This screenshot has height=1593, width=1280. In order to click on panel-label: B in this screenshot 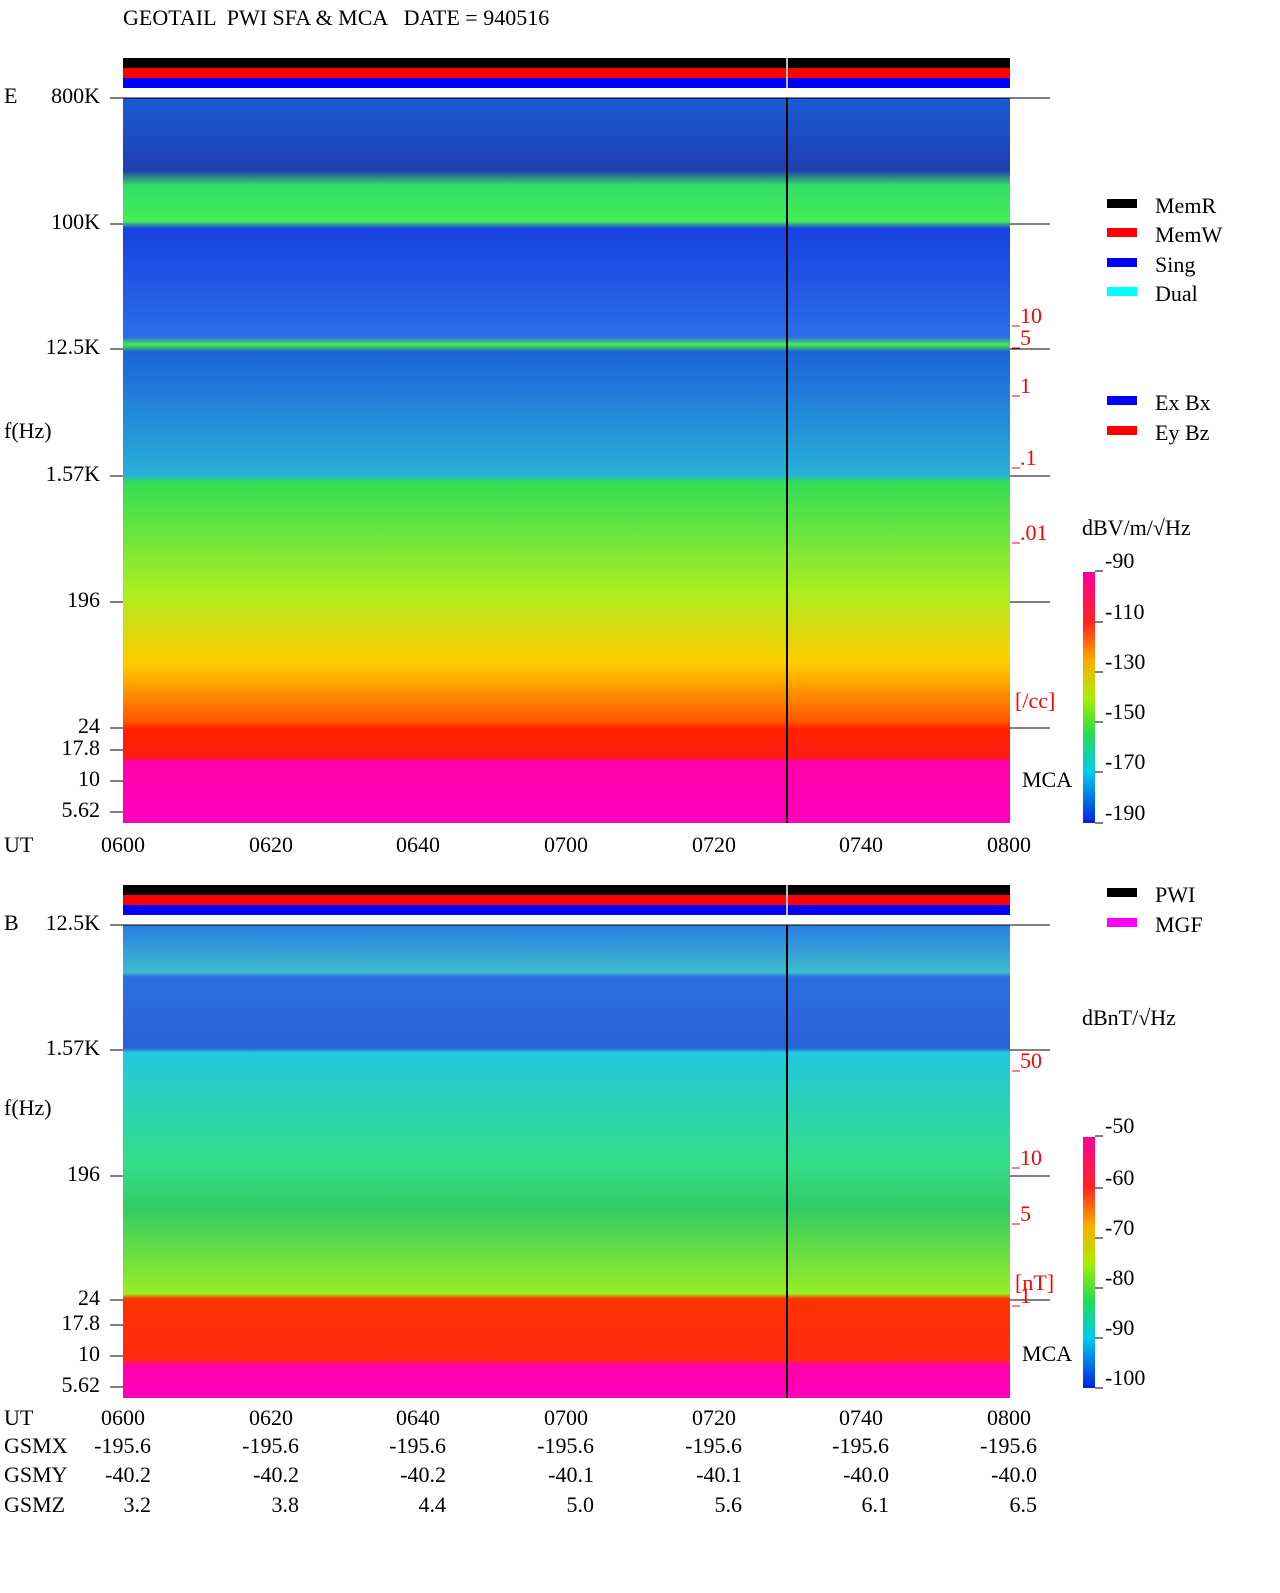, I will do `click(11, 922)`.